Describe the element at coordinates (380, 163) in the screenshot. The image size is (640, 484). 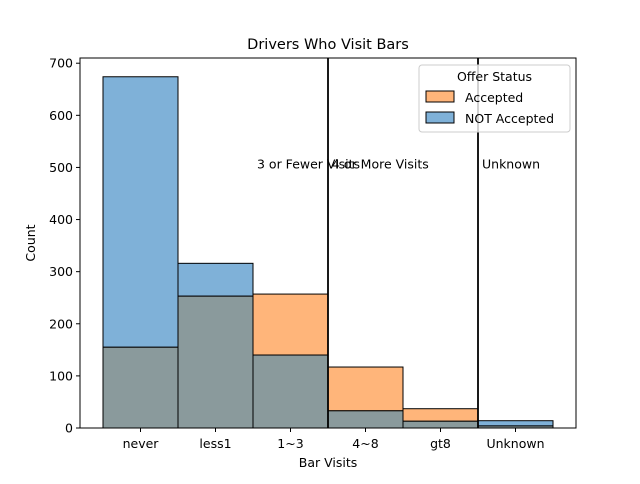
I see `annotation-4-or-more-visits: 4 or More Visits` at that location.